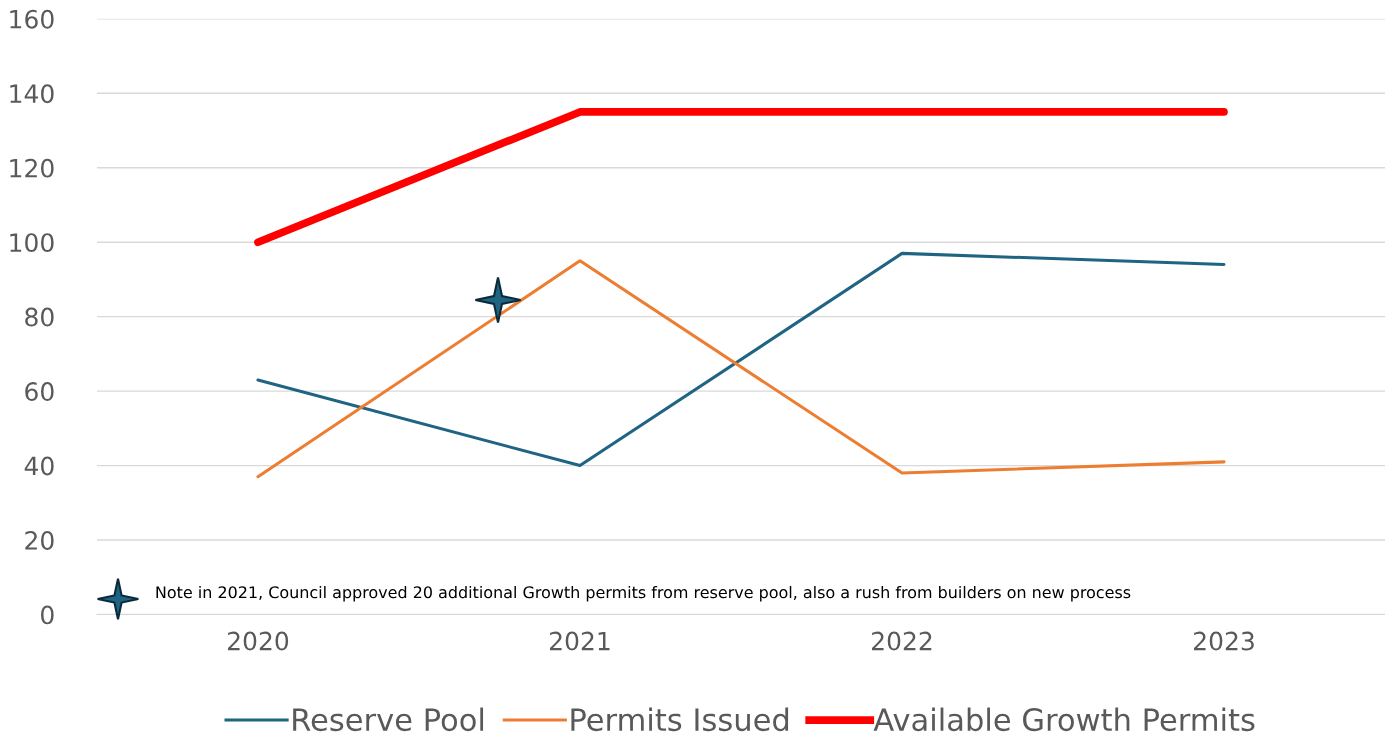 This screenshot has height=754, width=1385. What do you see at coordinates (1224, 641) in the screenshot?
I see `x-tick-label: 2023` at bounding box center [1224, 641].